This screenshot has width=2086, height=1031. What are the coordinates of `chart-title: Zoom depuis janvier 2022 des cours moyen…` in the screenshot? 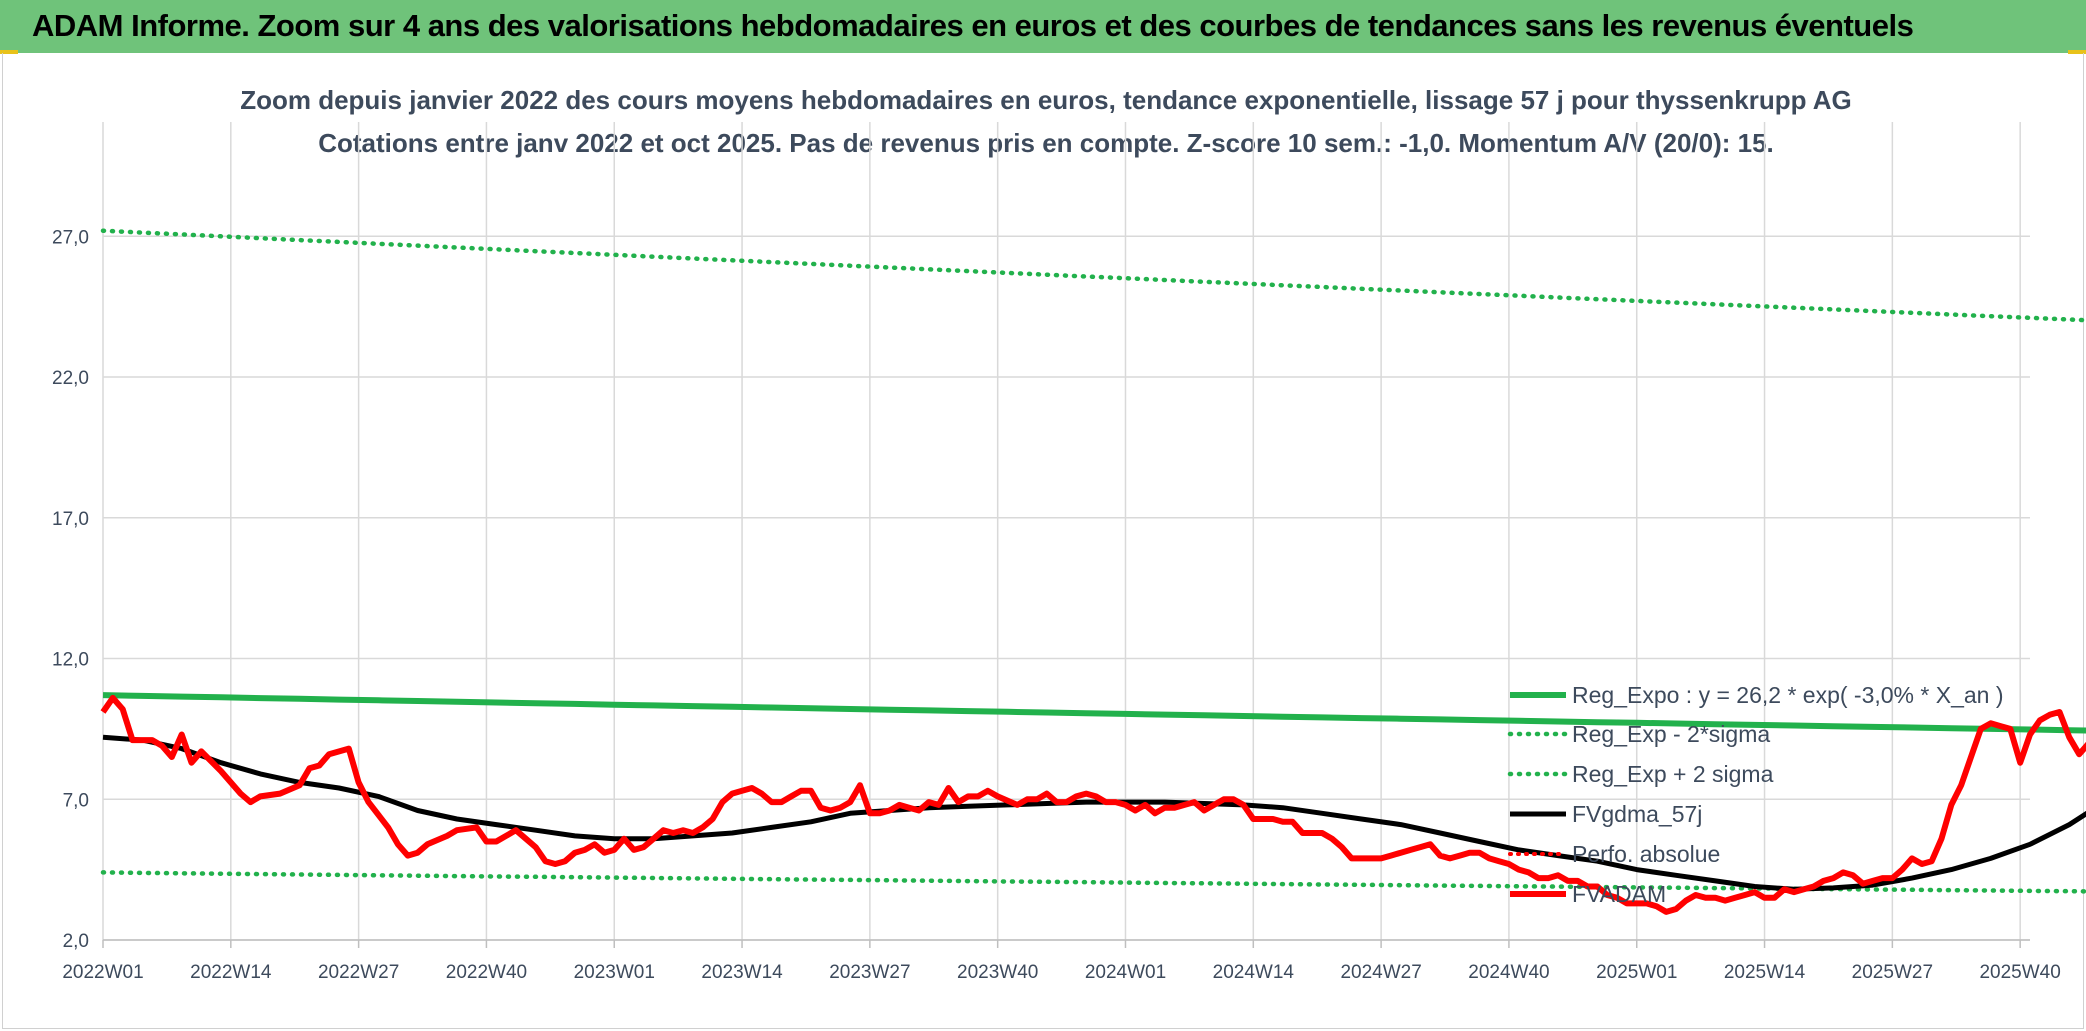 It's located at (1046, 100).